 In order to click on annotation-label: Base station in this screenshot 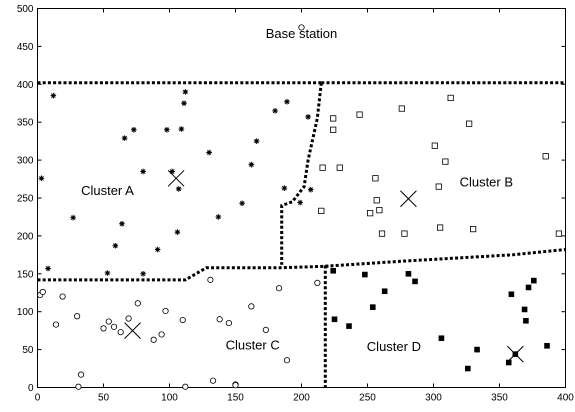, I will do `click(302, 33)`.